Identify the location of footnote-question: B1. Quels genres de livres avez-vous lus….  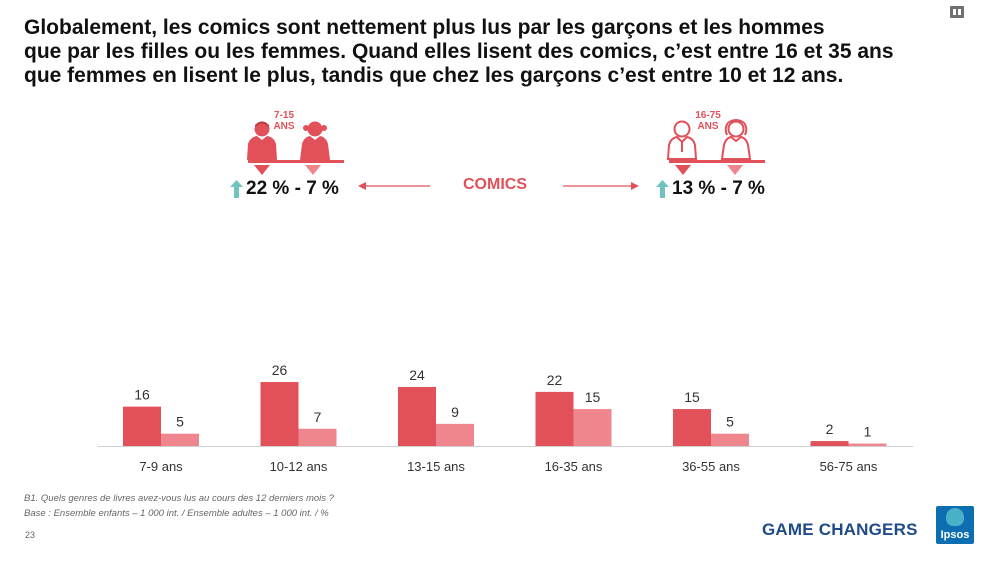
(179, 498).